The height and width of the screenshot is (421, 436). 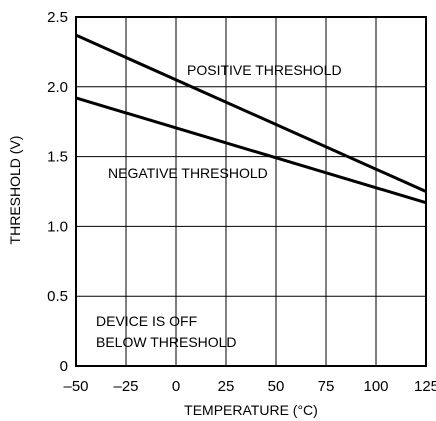 I want to click on positive-threshold-label: POSITIVE THRESHOLD, so click(x=264, y=70).